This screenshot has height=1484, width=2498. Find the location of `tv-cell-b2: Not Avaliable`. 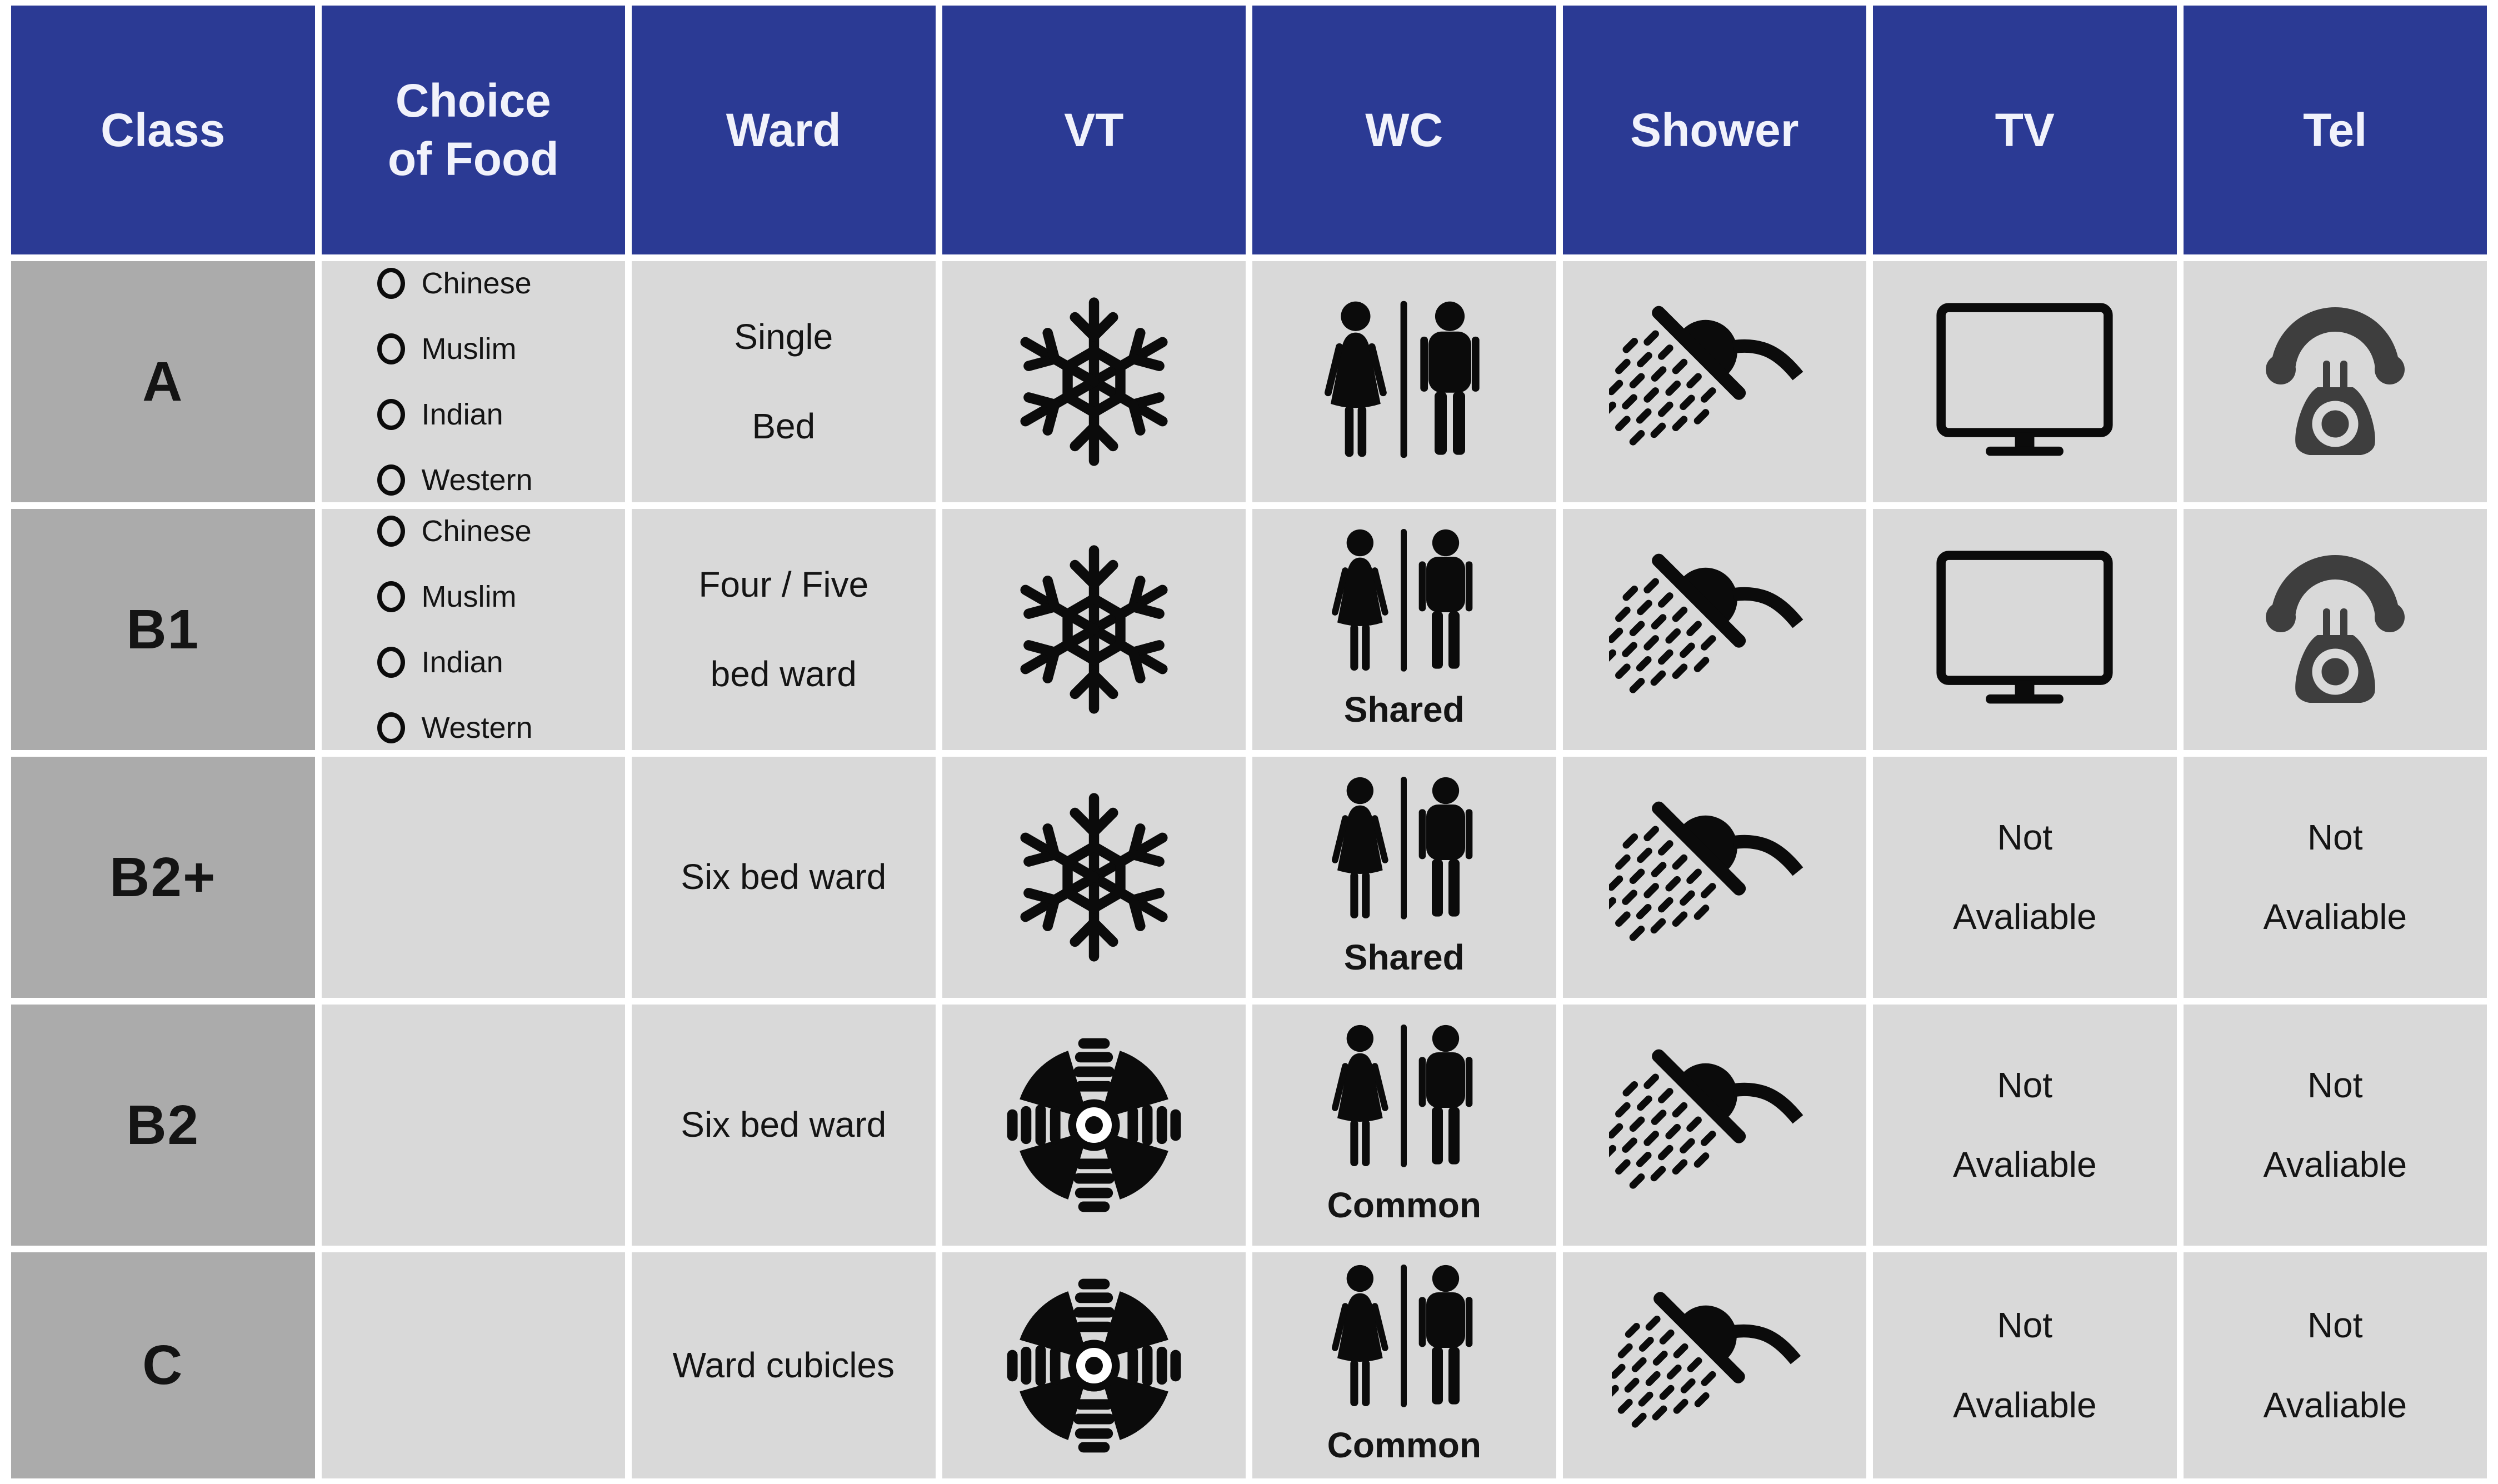

tv-cell-b2: Not Avaliable is located at coordinates (2025, 1125).